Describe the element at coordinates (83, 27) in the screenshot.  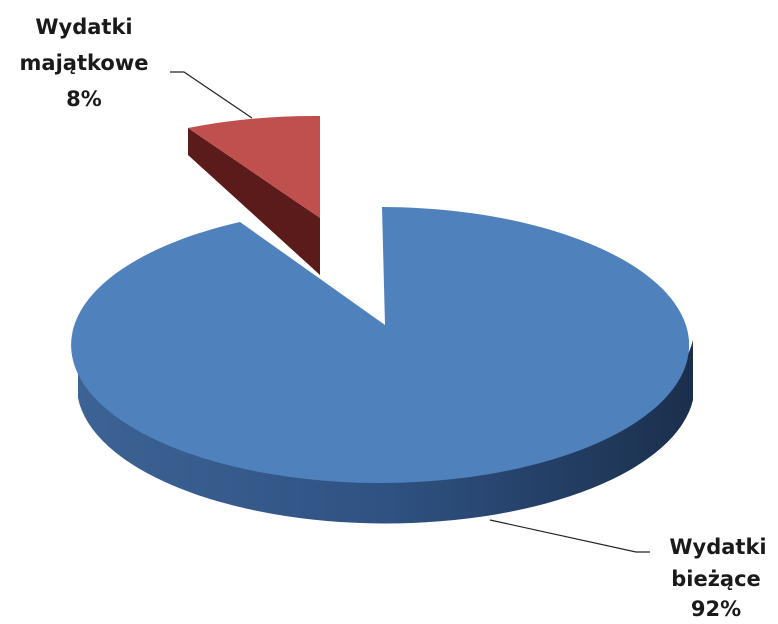
I see `label-majatkowe-line1: Wydatki` at that location.